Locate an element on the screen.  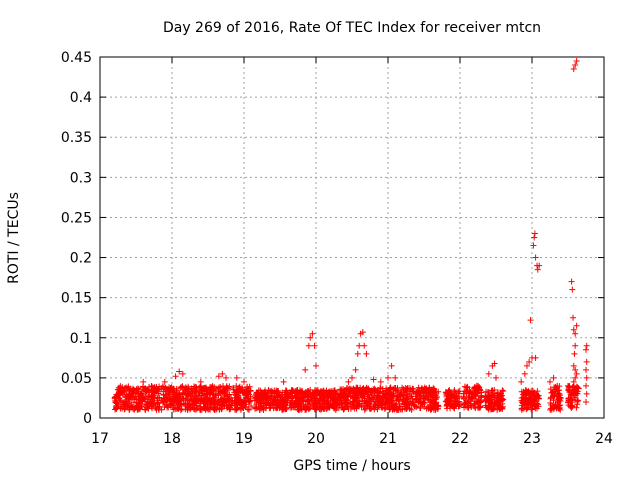
y-tick-label: 0.4 is located at coordinates (81, 98).